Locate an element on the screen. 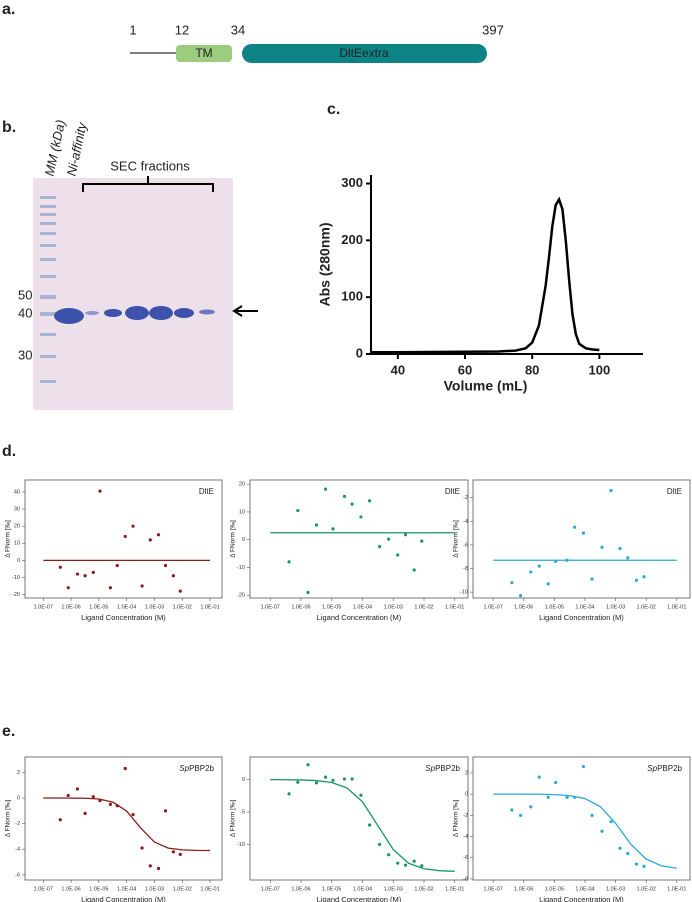  y-tick-label: 10 is located at coordinates (17, 544).